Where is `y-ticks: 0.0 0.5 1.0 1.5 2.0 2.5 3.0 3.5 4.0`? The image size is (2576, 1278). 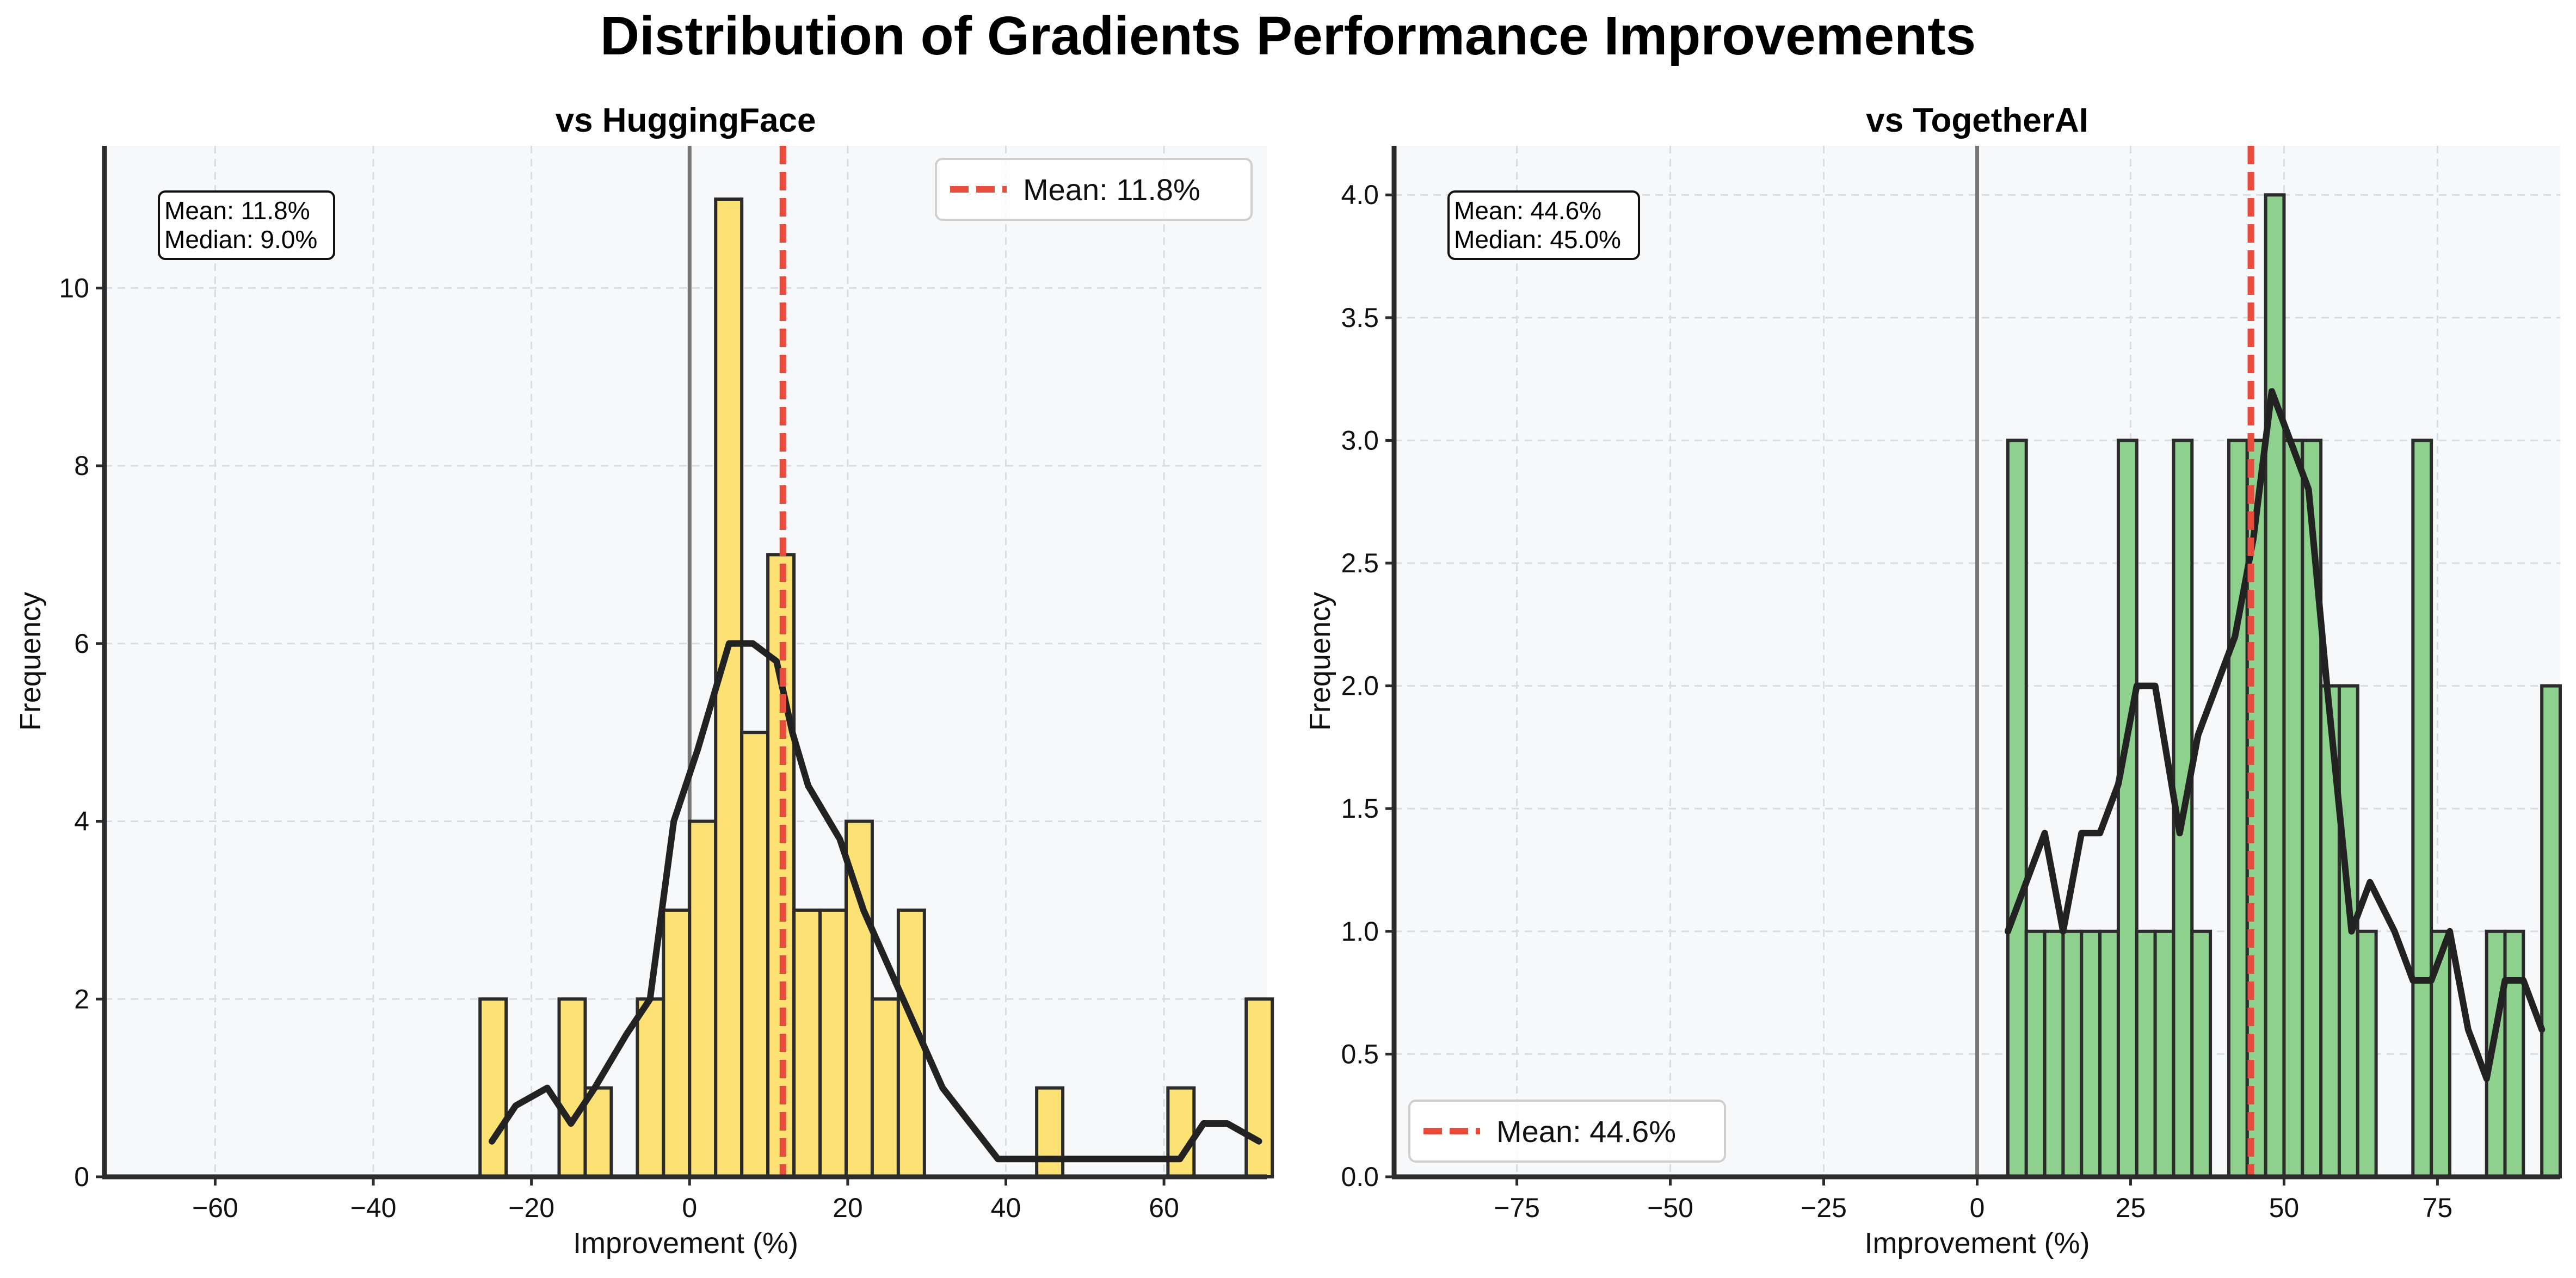 y-ticks: 0.0 0.5 1.0 1.5 2.0 2.5 3.0 3.5 4.0 is located at coordinates (1367, 686).